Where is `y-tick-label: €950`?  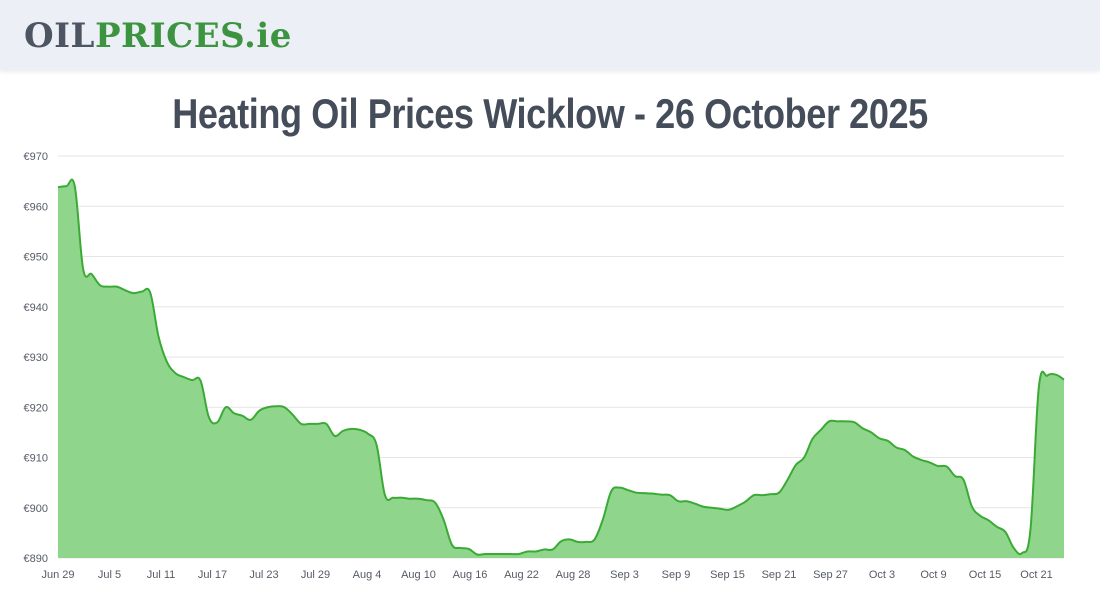 y-tick-label: €950 is located at coordinates (36, 258).